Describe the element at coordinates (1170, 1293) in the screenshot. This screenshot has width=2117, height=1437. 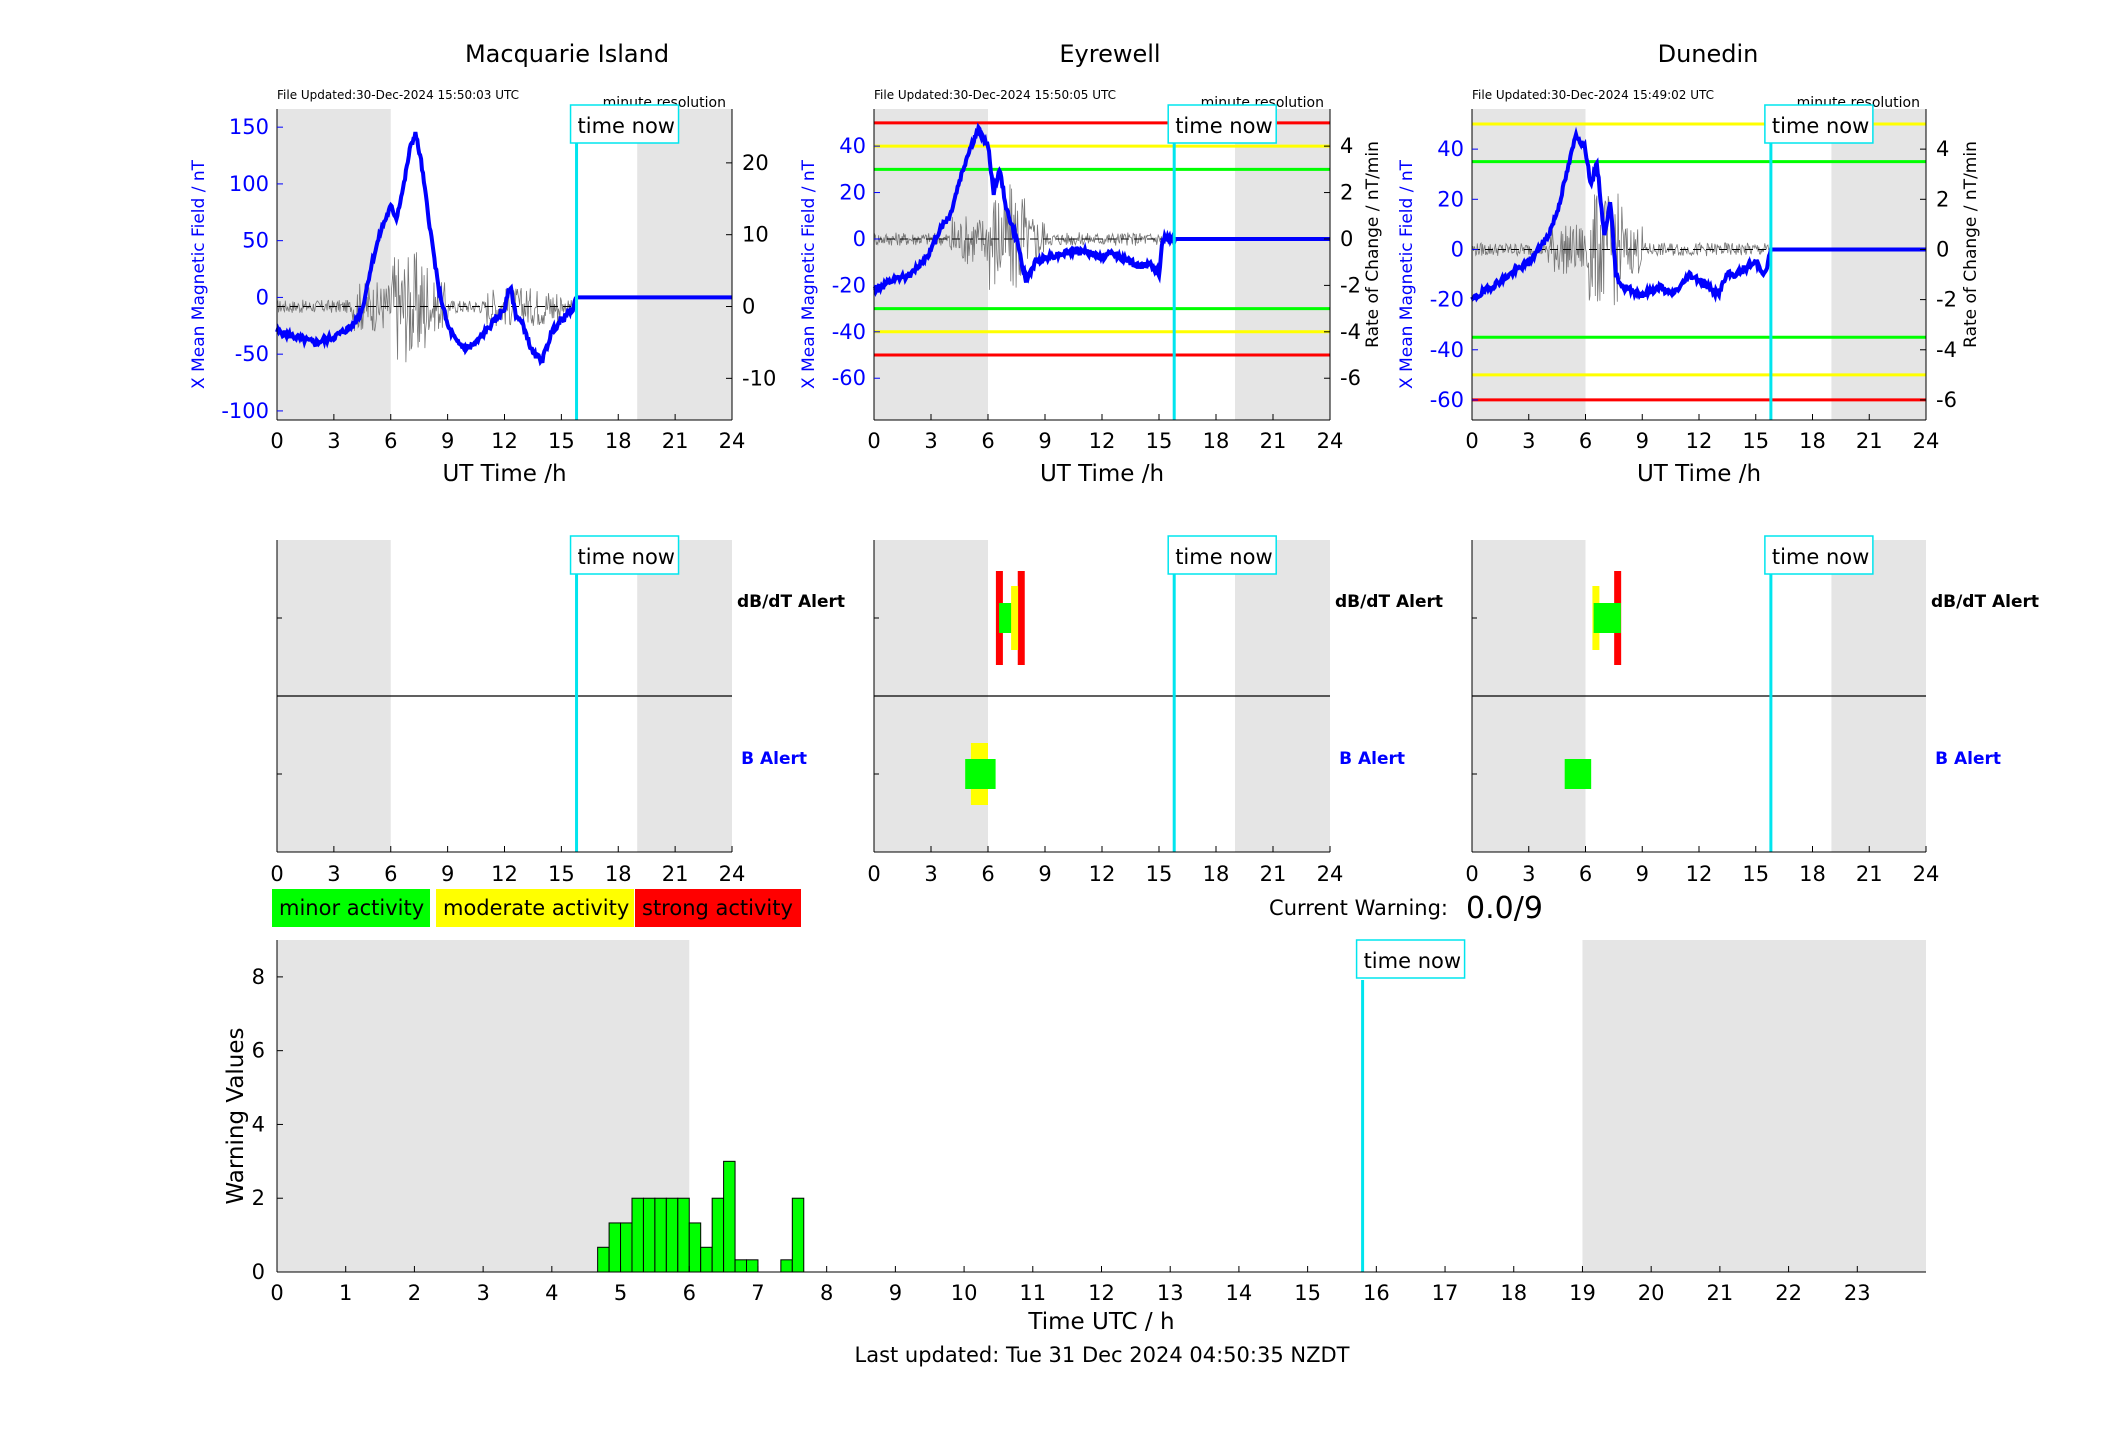
I see `x-tick-label: 13` at that location.